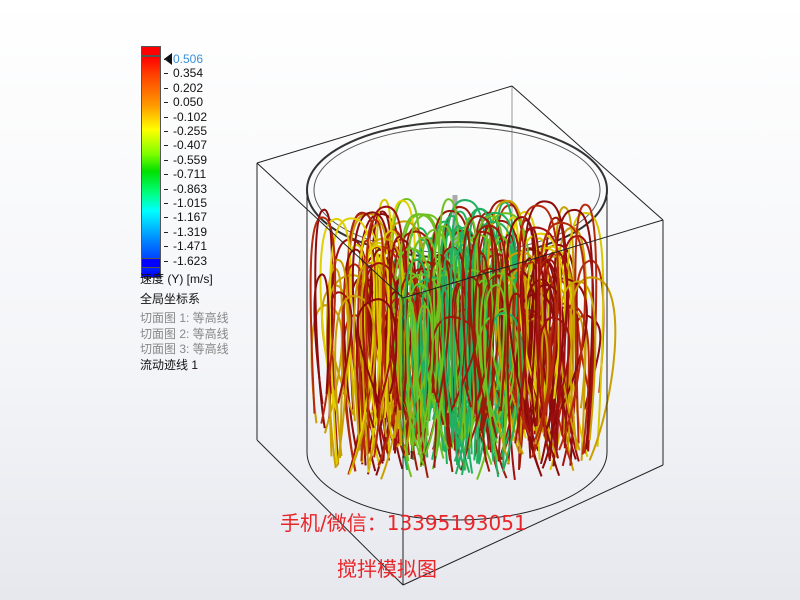 The width and height of the screenshot is (800, 600). I want to click on legend-tick: -1.167, so click(185, 217).